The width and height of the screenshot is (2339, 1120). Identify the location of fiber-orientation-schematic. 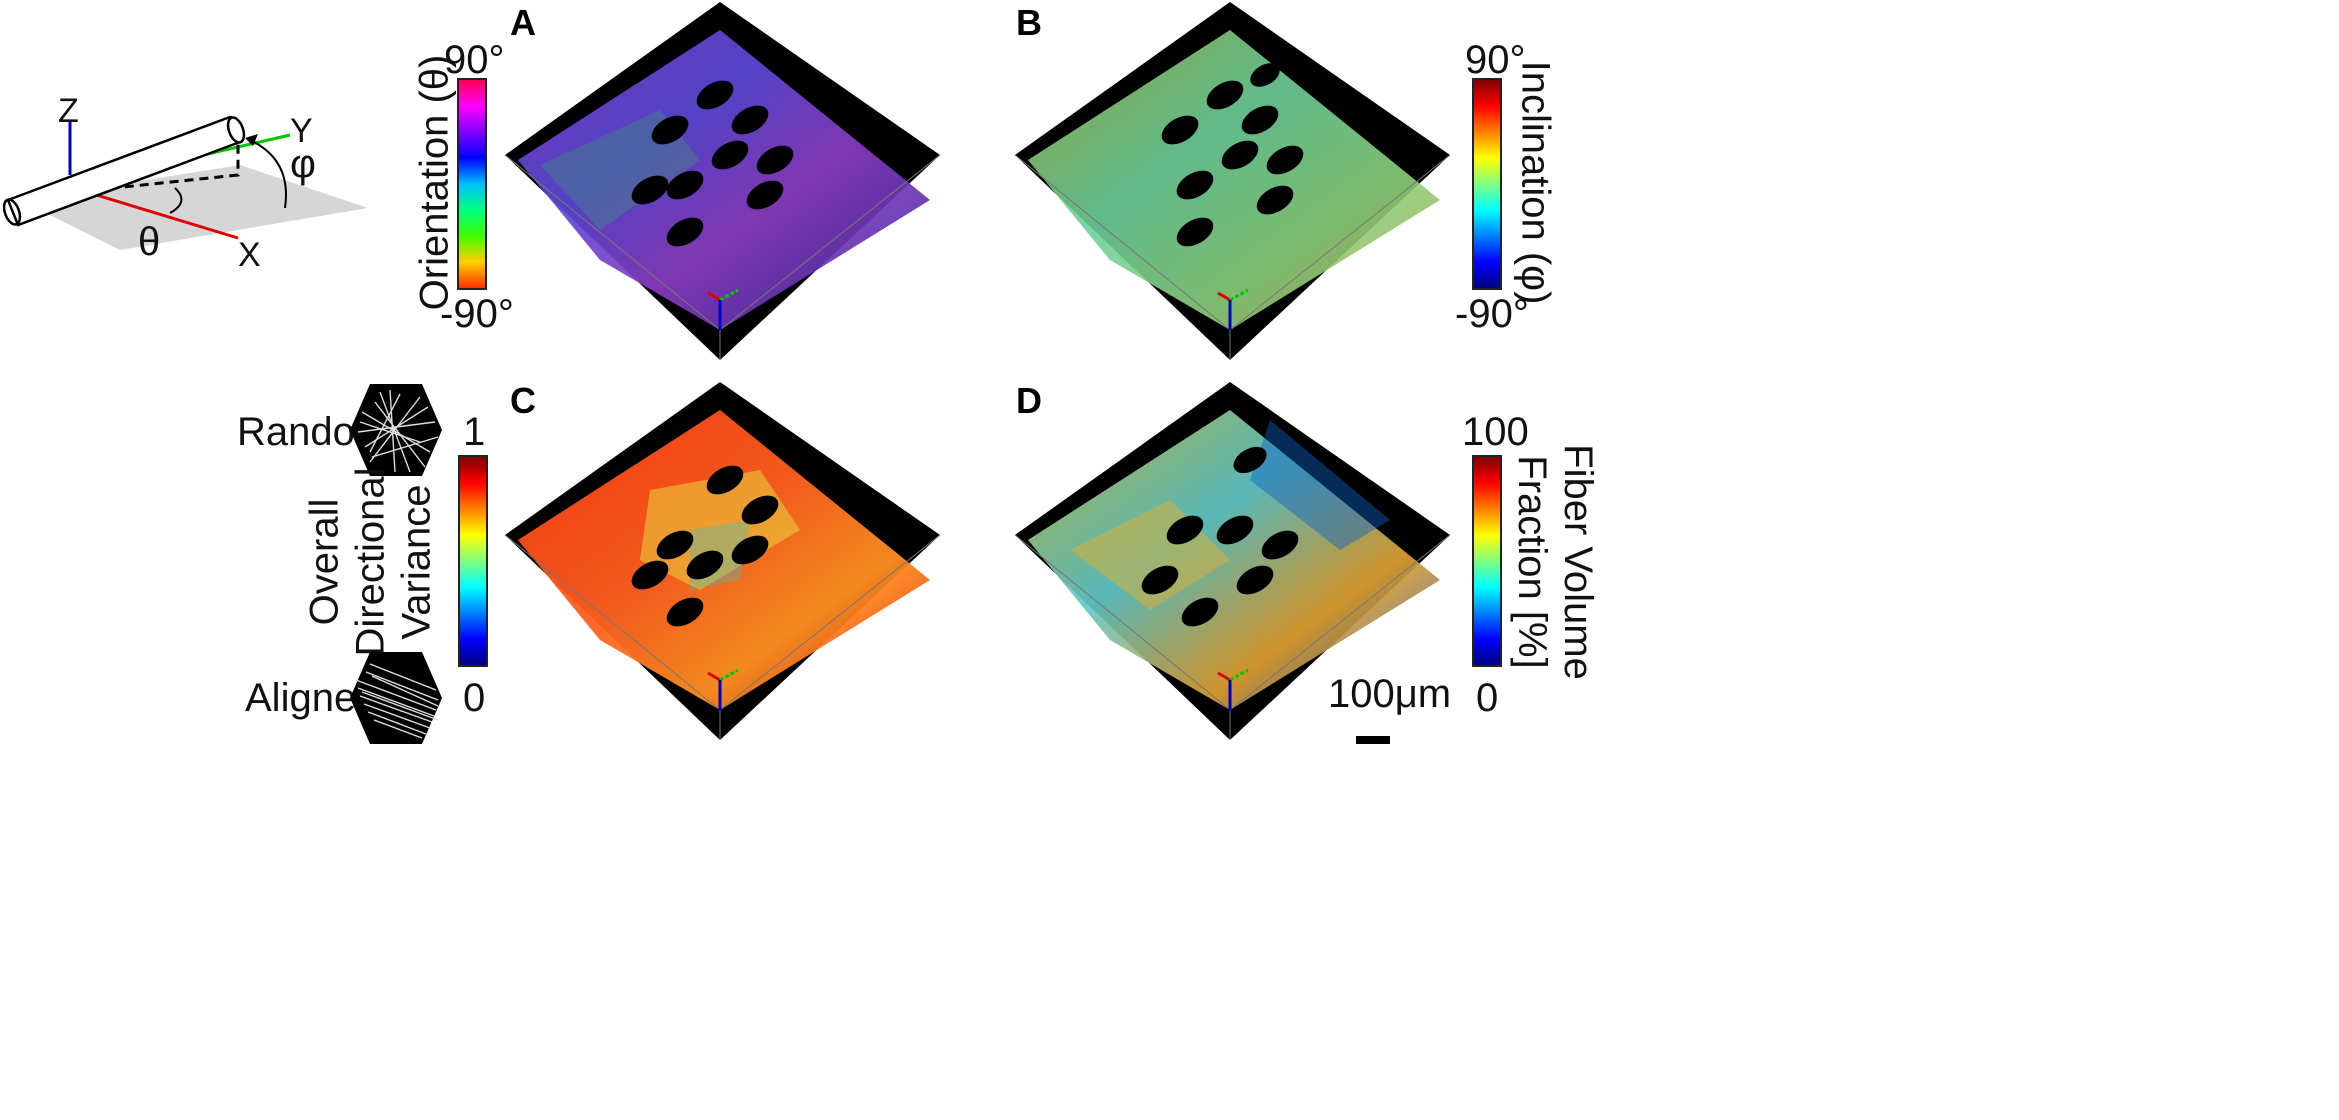
(185, 182).